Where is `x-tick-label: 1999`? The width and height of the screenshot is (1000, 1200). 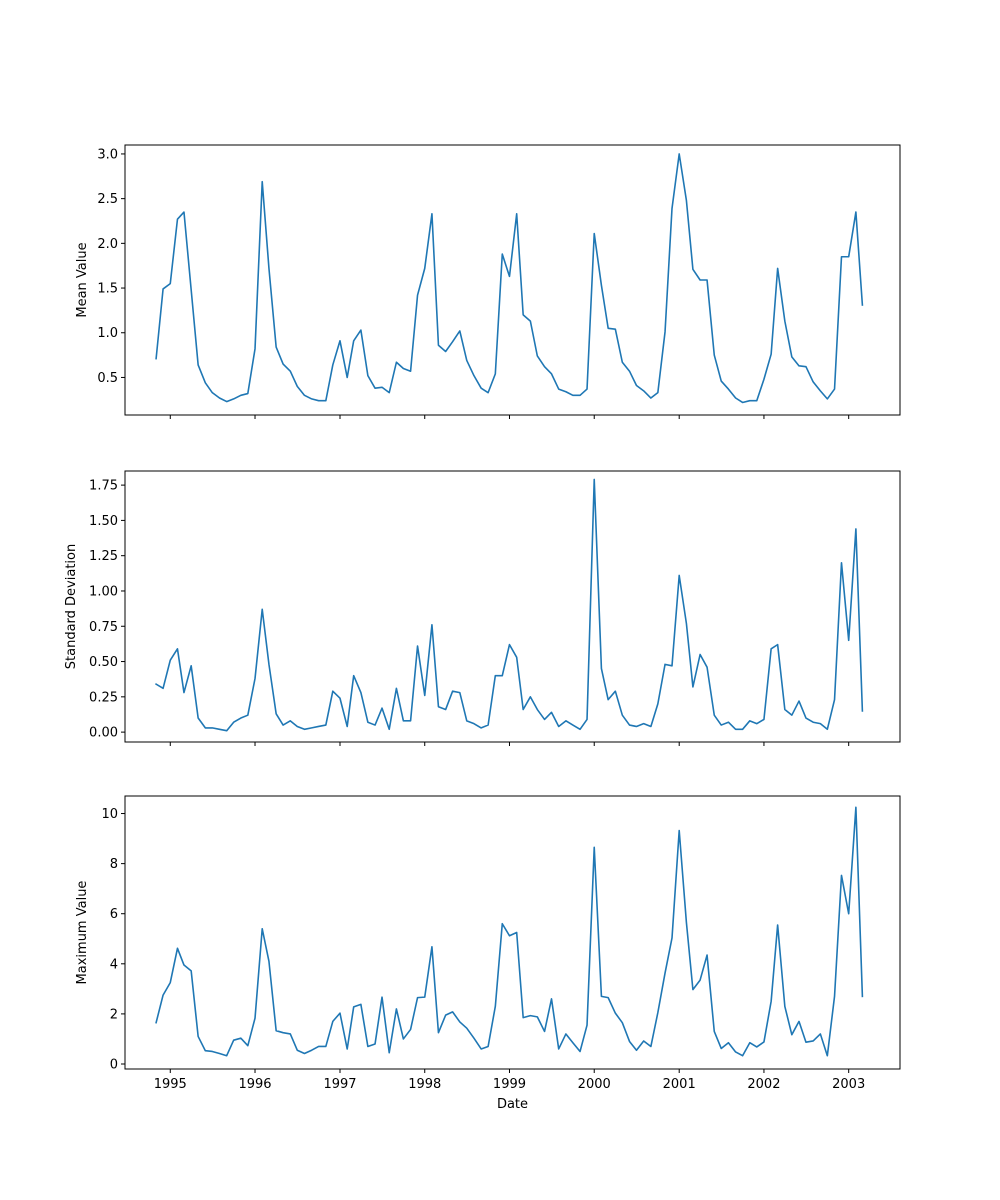
x-tick-label: 1999 is located at coordinates (509, 1084).